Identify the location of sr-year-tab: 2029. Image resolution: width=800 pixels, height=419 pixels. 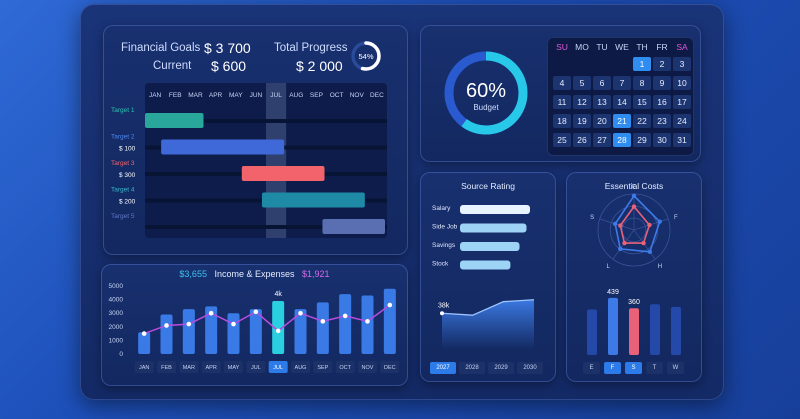
(501, 368).